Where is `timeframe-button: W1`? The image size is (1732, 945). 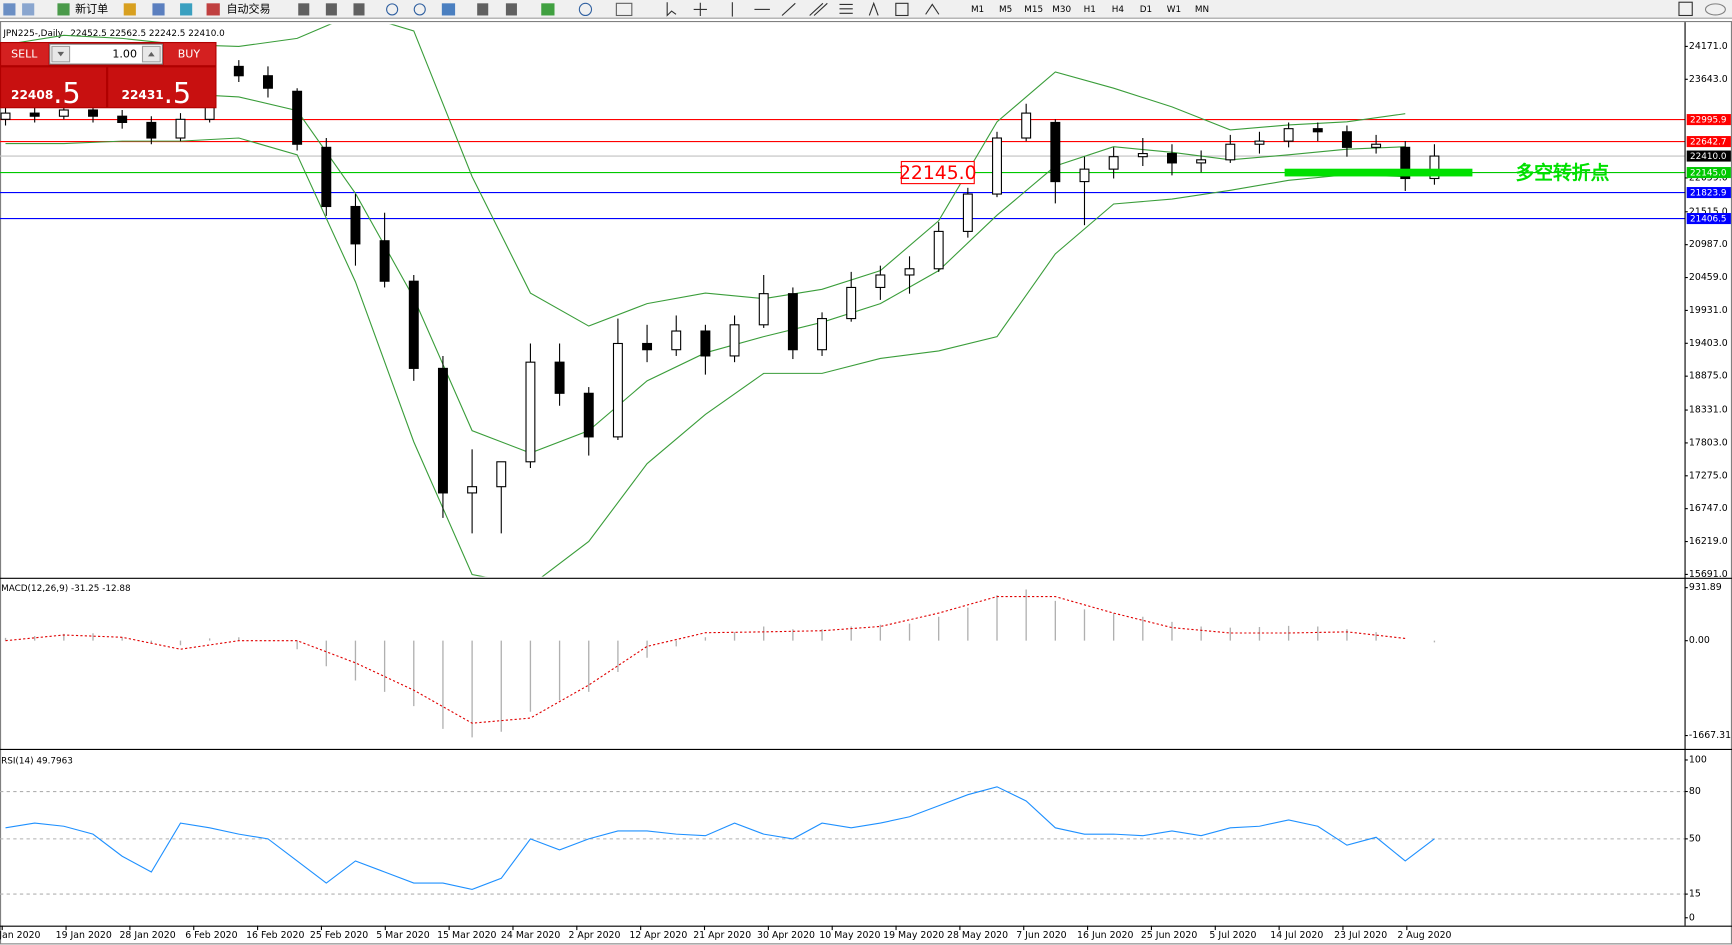
timeframe-button: W1 is located at coordinates (1174, 10).